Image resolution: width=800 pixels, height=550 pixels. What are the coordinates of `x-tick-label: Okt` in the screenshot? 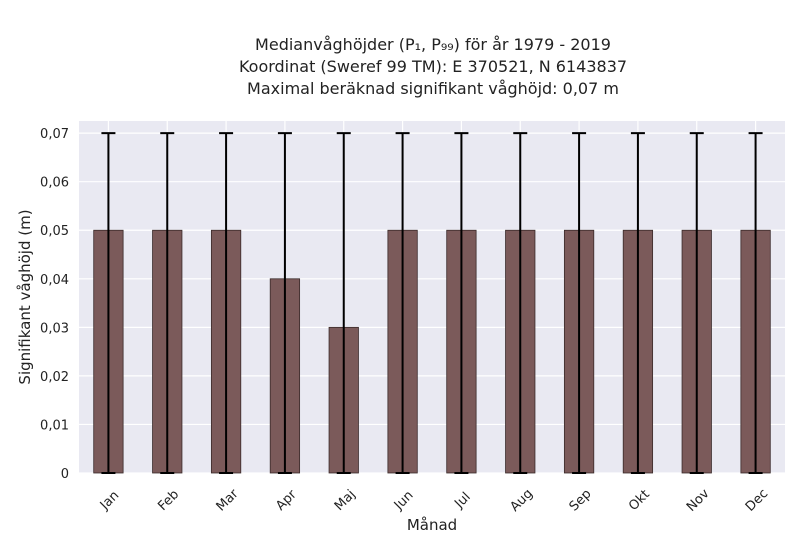 It's located at (639, 500).